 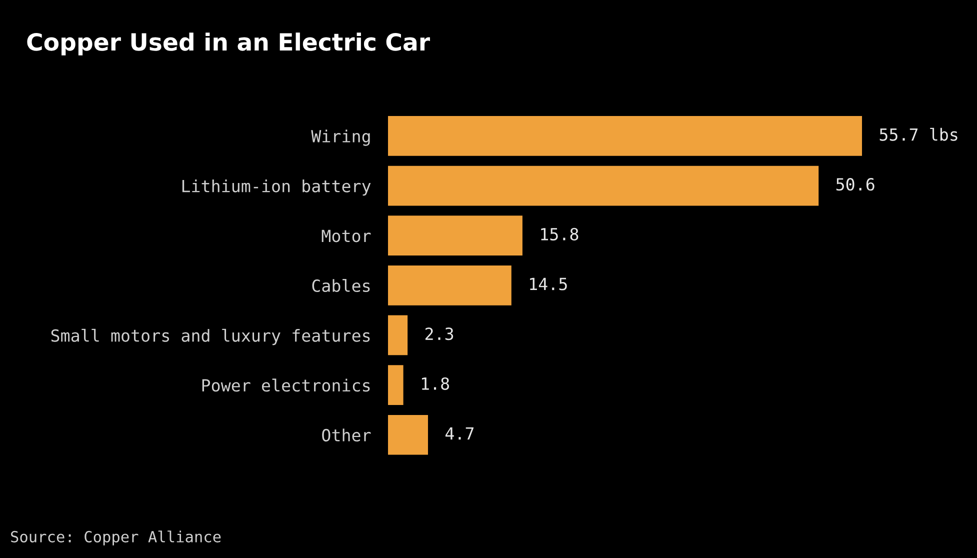 What do you see at coordinates (548, 284) in the screenshot?
I see `data-label: 14.5` at bounding box center [548, 284].